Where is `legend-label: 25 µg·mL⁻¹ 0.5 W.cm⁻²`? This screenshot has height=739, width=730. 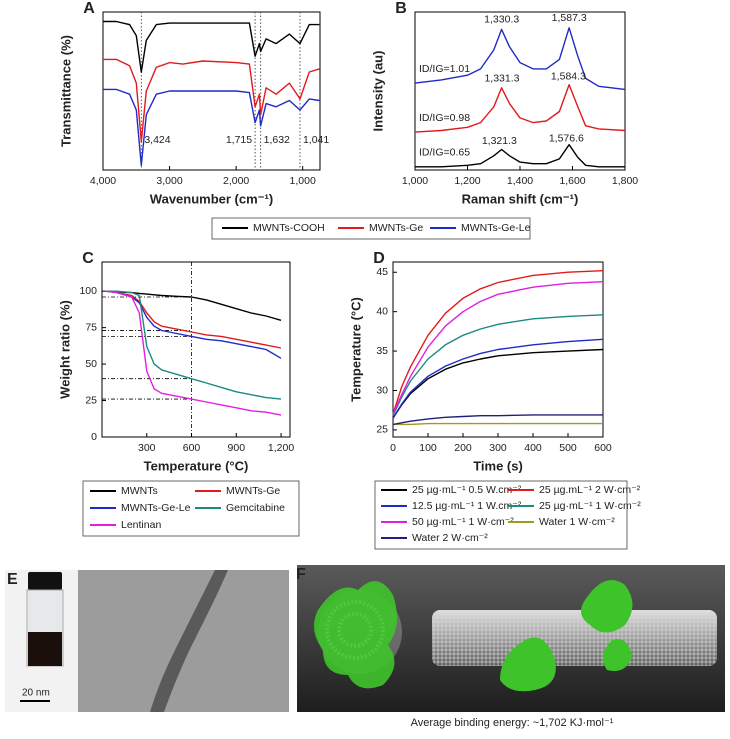 legend-label: 25 µg·mL⁻¹ 0.5 W.cm⁻² is located at coordinates (467, 490).